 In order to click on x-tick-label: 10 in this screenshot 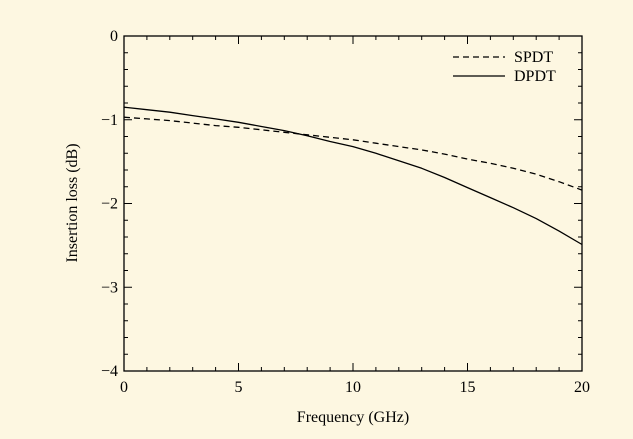, I will do `click(353, 387)`.